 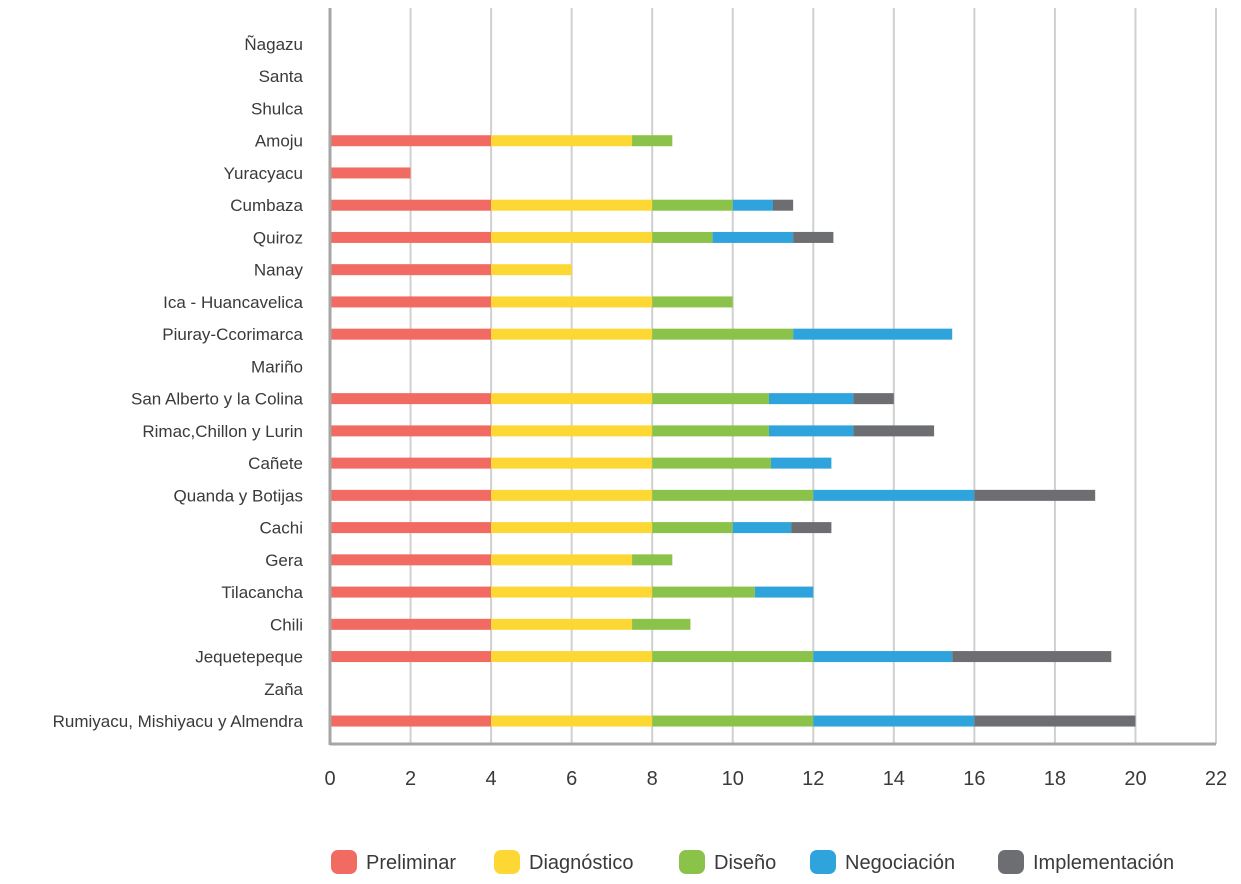 What do you see at coordinates (217, 399) in the screenshot?
I see `category-label: San Alberto y la Colina` at bounding box center [217, 399].